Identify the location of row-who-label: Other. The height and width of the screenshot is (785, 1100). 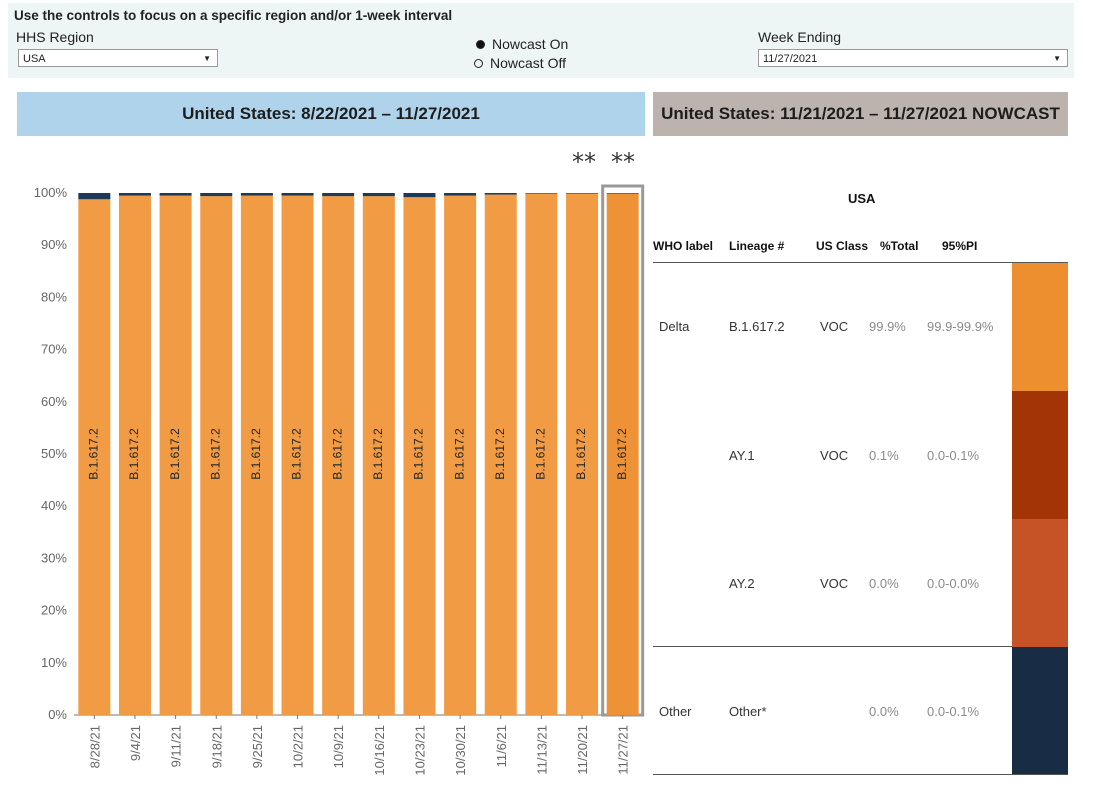
(675, 711).